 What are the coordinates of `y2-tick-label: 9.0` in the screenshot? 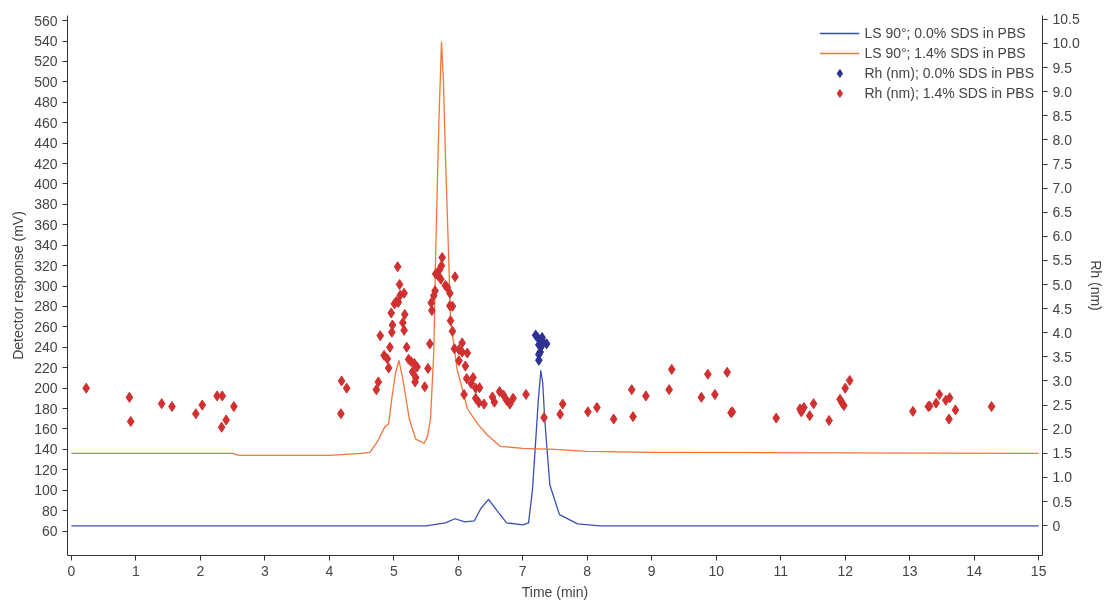 It's located at (1062, 91).